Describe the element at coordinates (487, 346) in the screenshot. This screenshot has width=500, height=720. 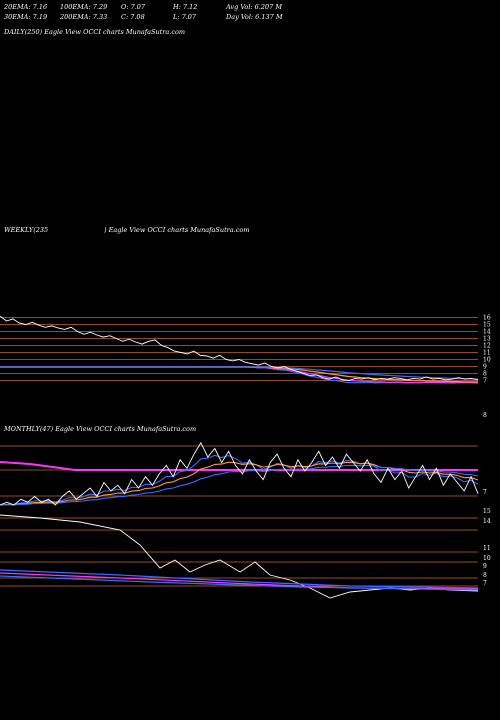
I see `weekly-tick-12: 12` at that location.